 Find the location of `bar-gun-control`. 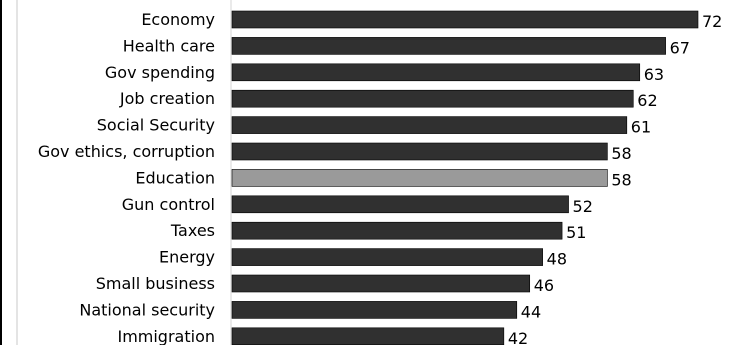

bar-gun-control is located at coordinates (400, 204).